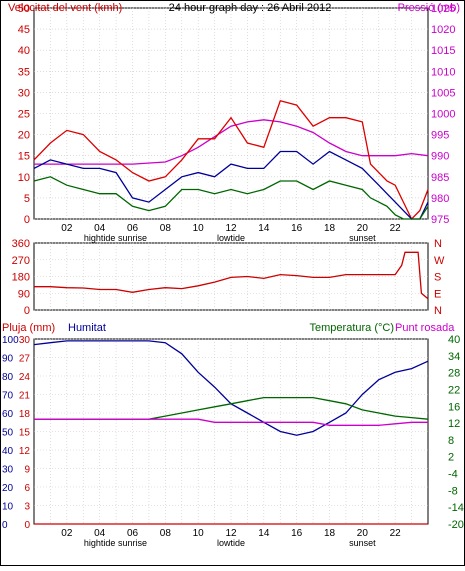 The image size is (465, 571). What do you see at coordinates (27, 507) in the screenshot?
I see `chart3-rain-tick: 3` at bounding box center [27, 507].